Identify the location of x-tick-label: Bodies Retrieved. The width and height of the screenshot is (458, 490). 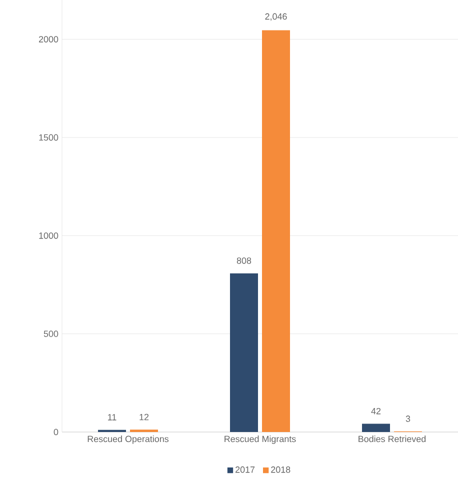
(392, 439).